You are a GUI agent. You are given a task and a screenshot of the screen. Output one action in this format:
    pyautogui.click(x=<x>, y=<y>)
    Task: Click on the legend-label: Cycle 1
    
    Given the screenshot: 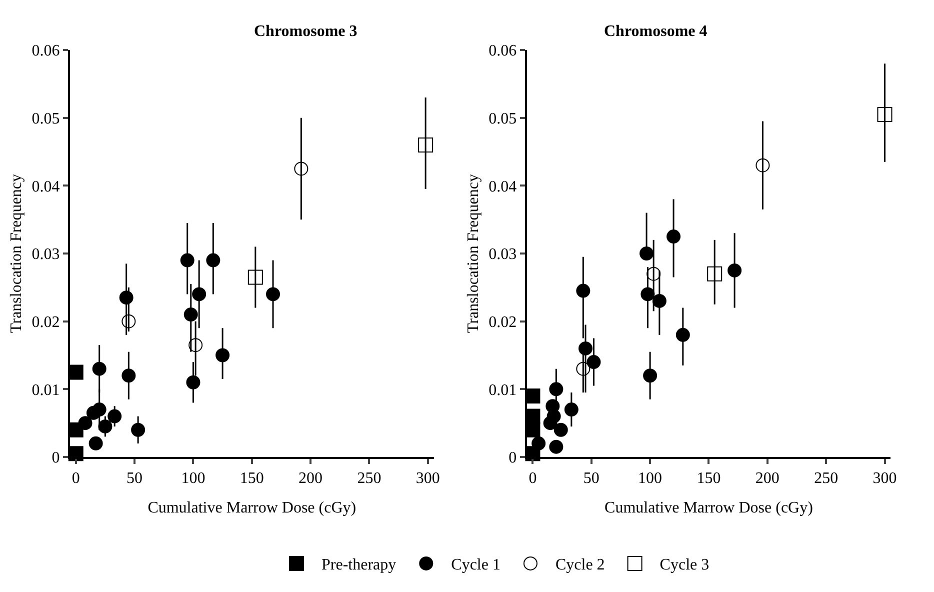 What is the action you would take?
    pyautogui.click(x=475, y=565)
    